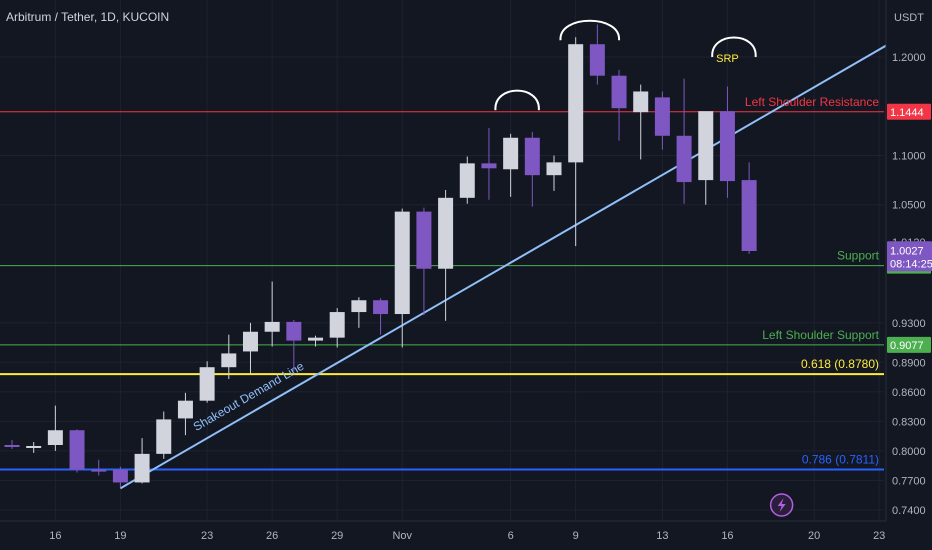  I want to click on fib-level-label: 0.786 (0.7811), so click(840, 460).